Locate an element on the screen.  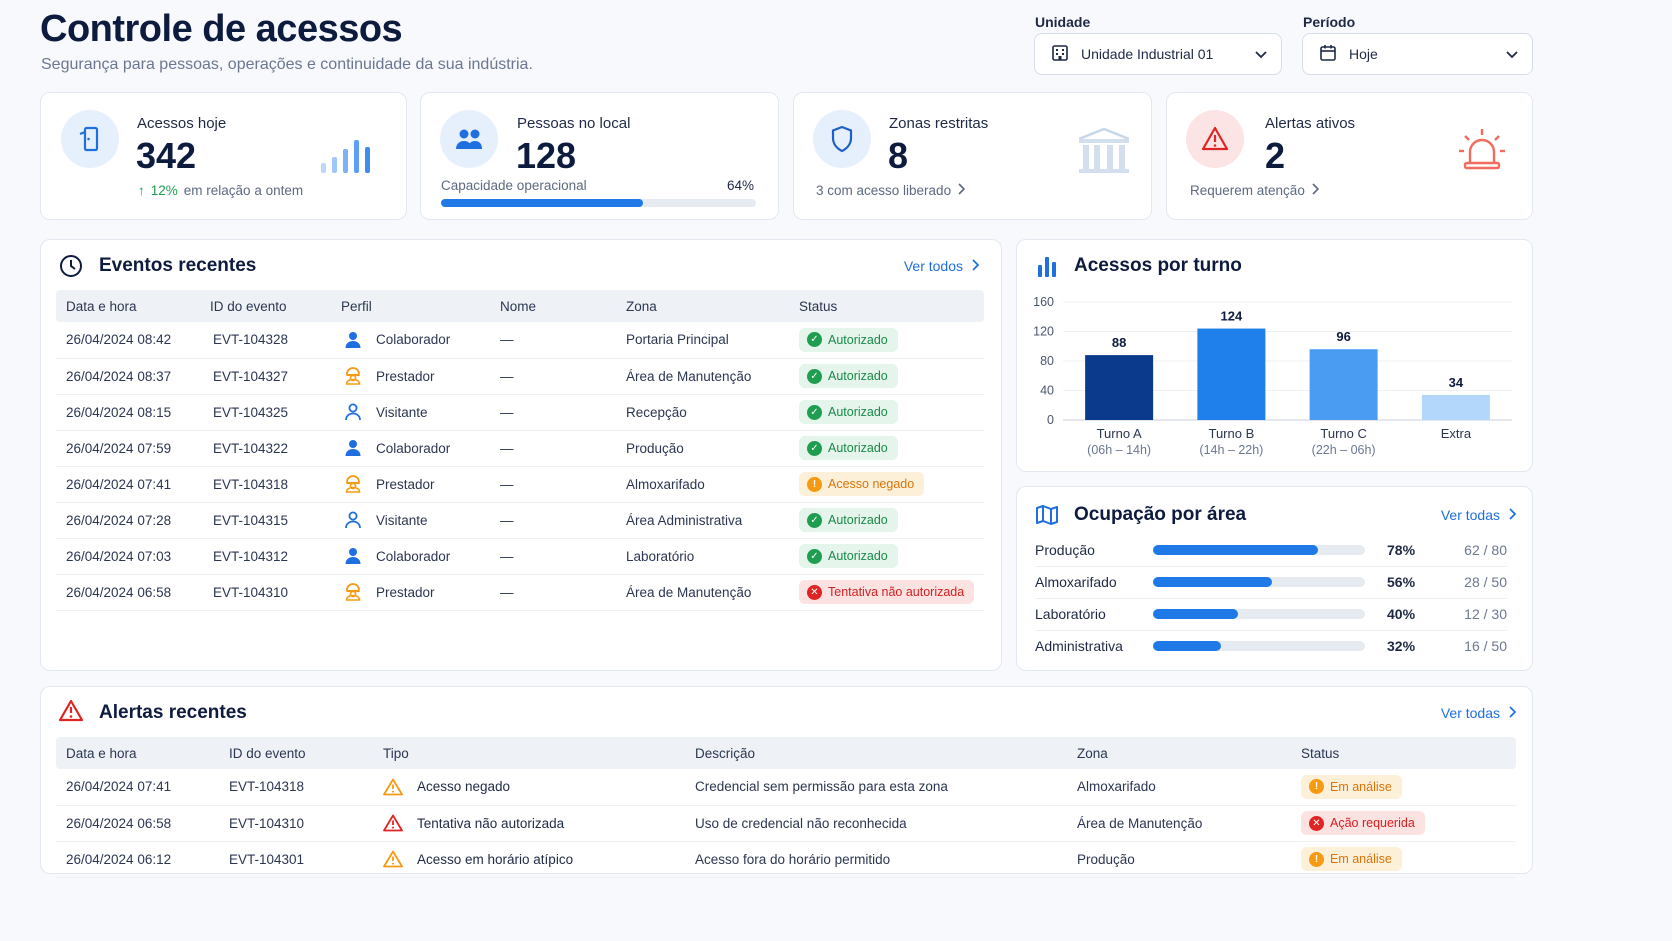
status-badge: ! Em análise is located at coordinates (1351, 859).